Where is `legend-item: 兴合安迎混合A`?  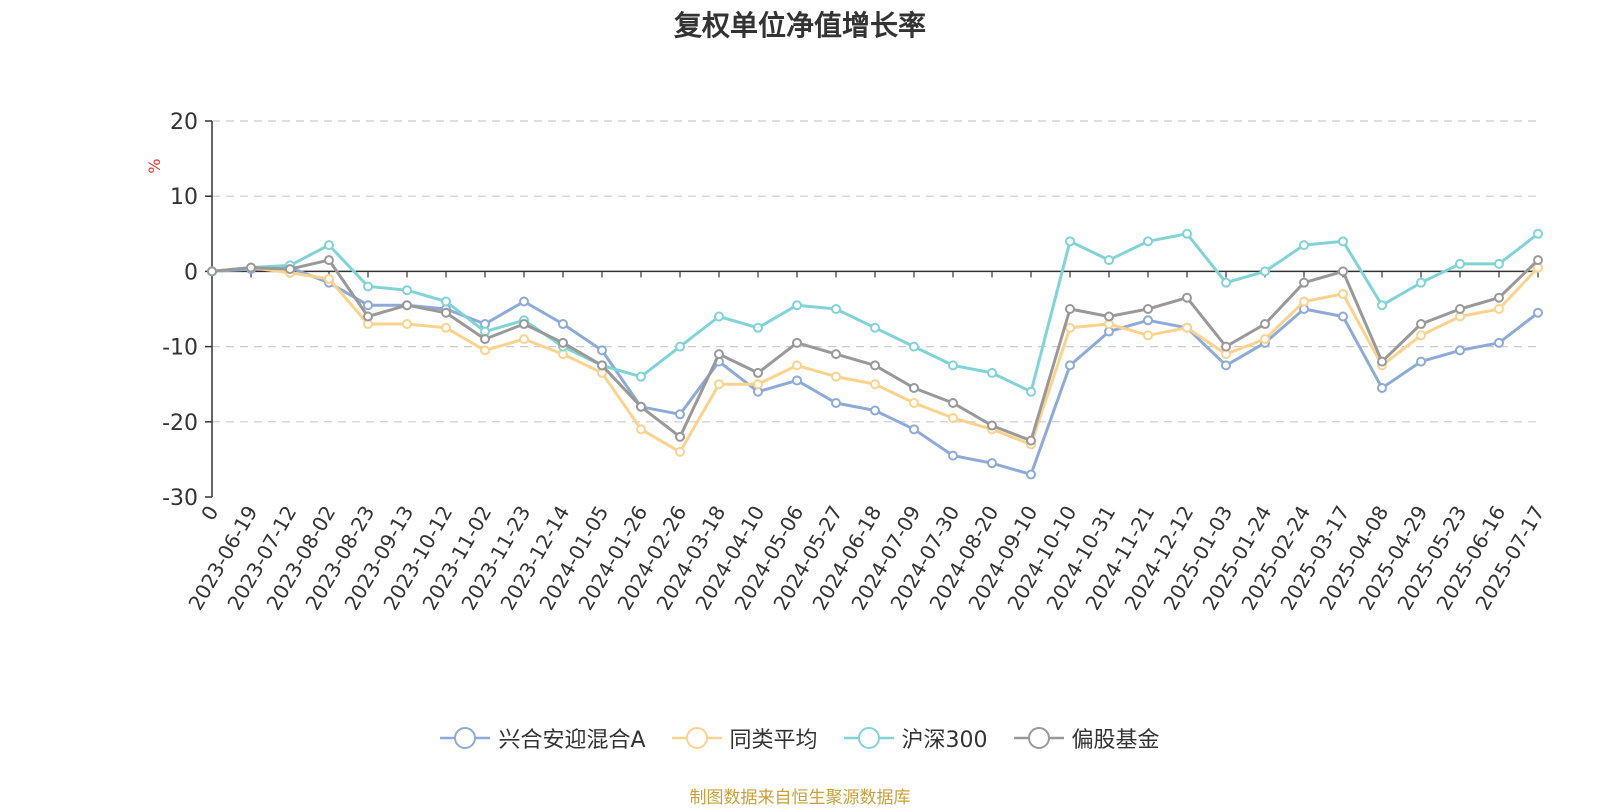 legend-item: 兴合安迎混合A is located at coordinates (543, 738).